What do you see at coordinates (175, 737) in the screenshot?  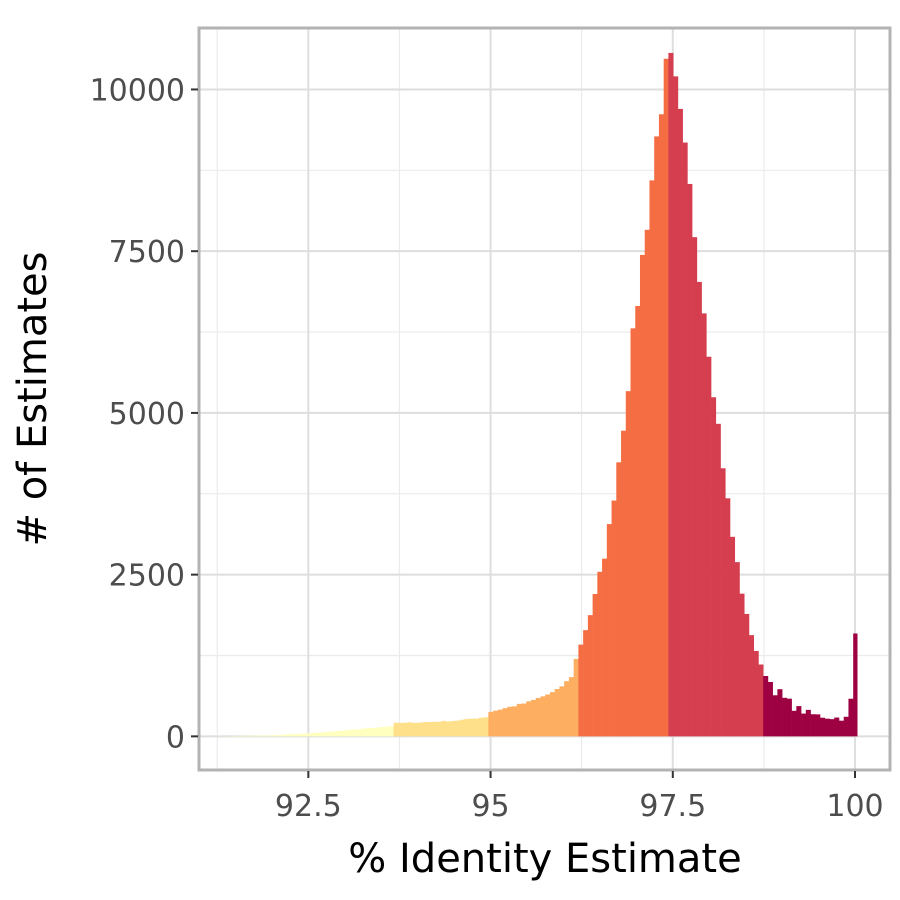 I see `y-tick-label: 0` at bounding box center [175, 737].